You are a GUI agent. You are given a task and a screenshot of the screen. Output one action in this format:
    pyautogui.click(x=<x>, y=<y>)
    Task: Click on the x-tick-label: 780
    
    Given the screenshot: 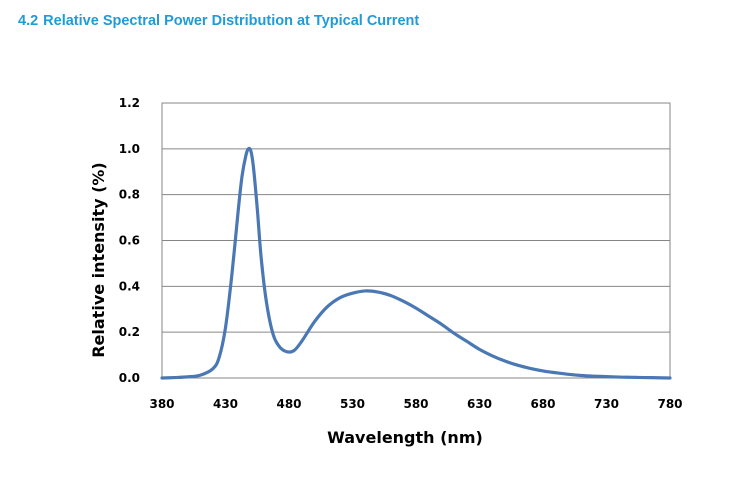 What is the action you would take?
    pyautogui.click(x=669, y=404)
    